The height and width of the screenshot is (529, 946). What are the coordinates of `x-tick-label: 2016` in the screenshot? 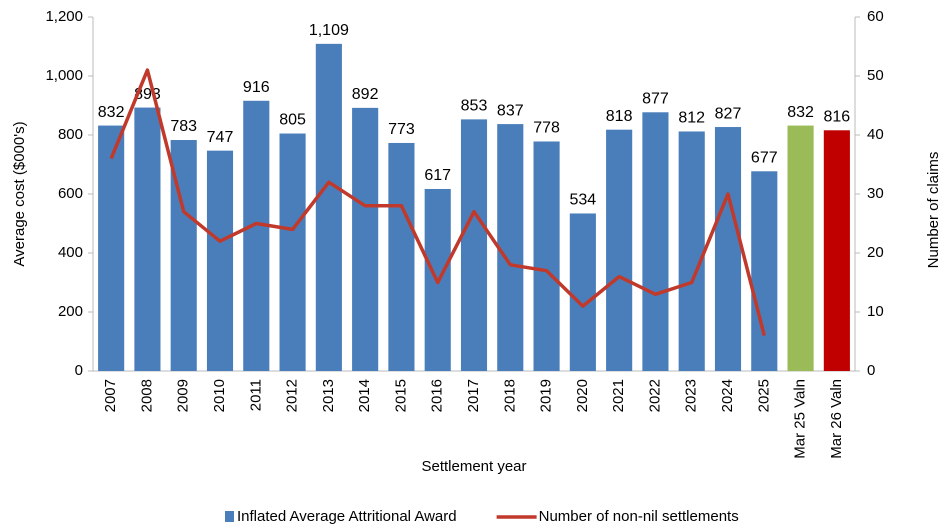 It's located at (437, 395).